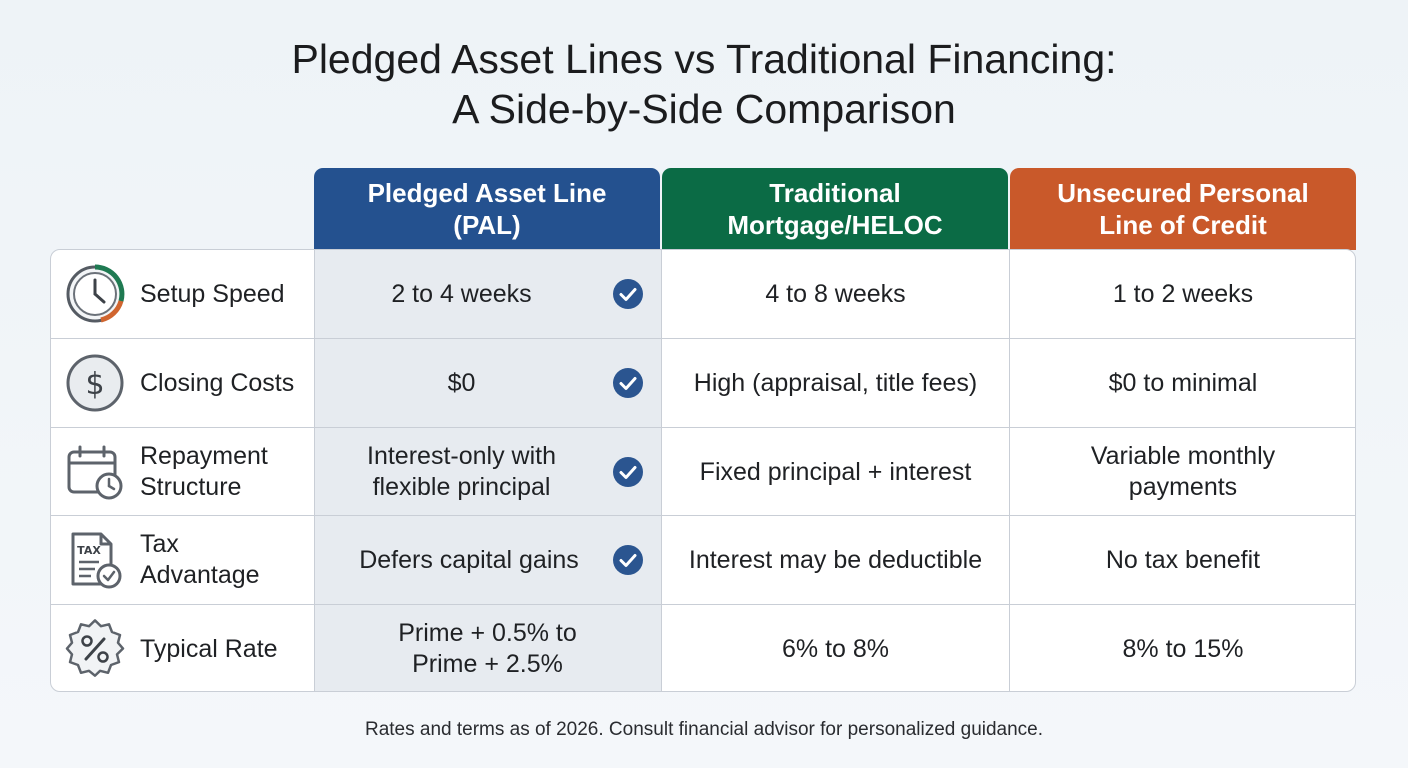 The width and height of the screenshot is (1408, 768). I want to click on cell-text: Prime + 0.5% to, so click(487, 633).